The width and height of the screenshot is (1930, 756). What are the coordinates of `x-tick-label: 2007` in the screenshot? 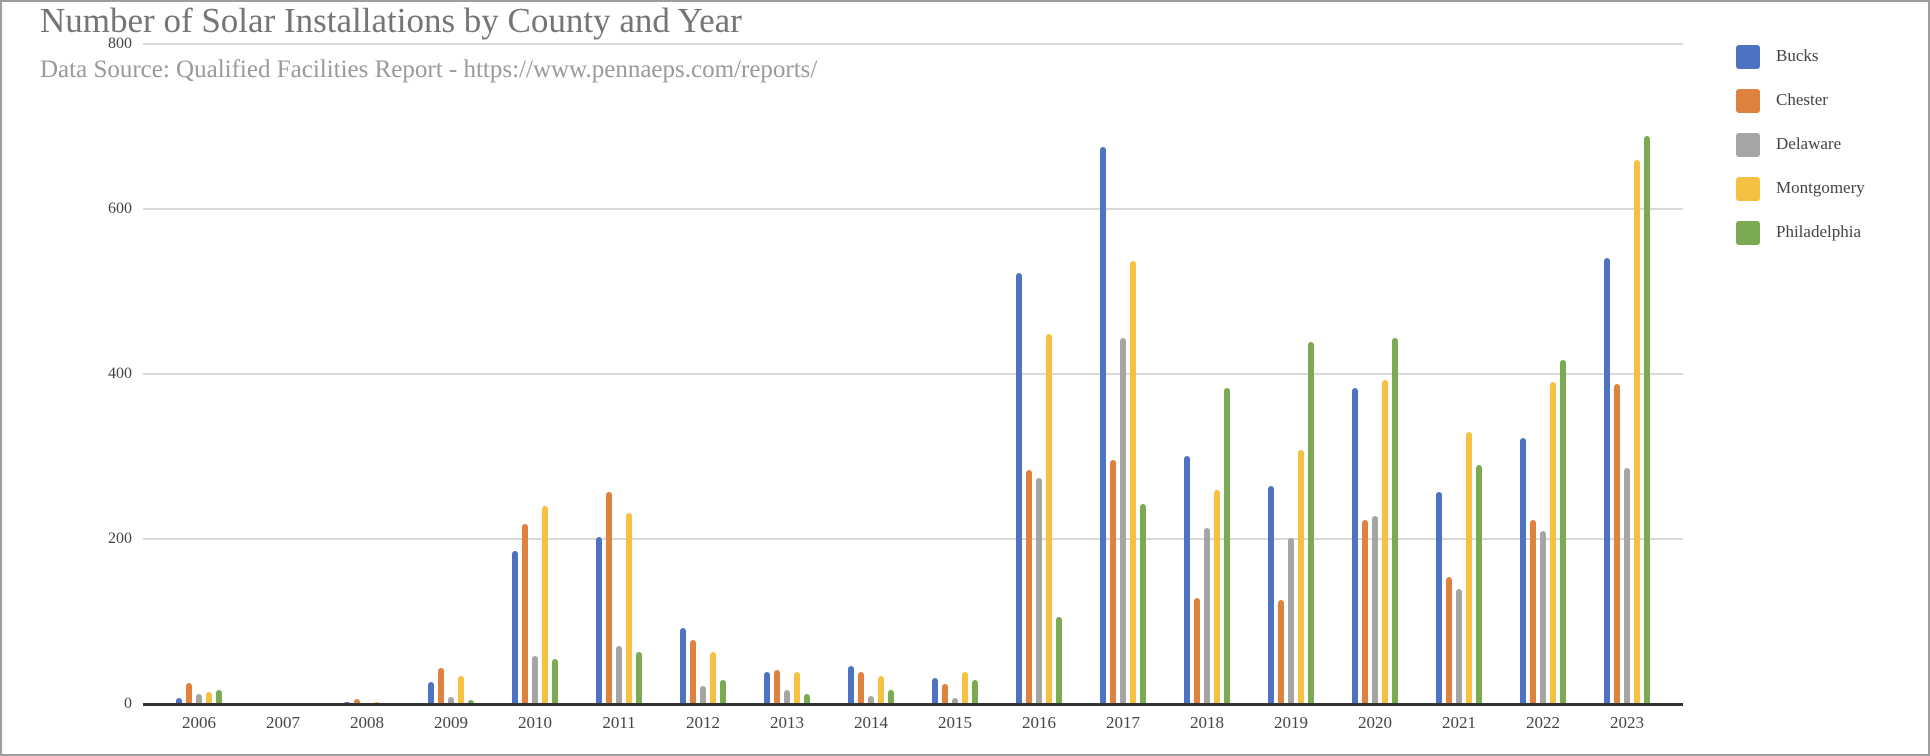 It's located at (283, 722).